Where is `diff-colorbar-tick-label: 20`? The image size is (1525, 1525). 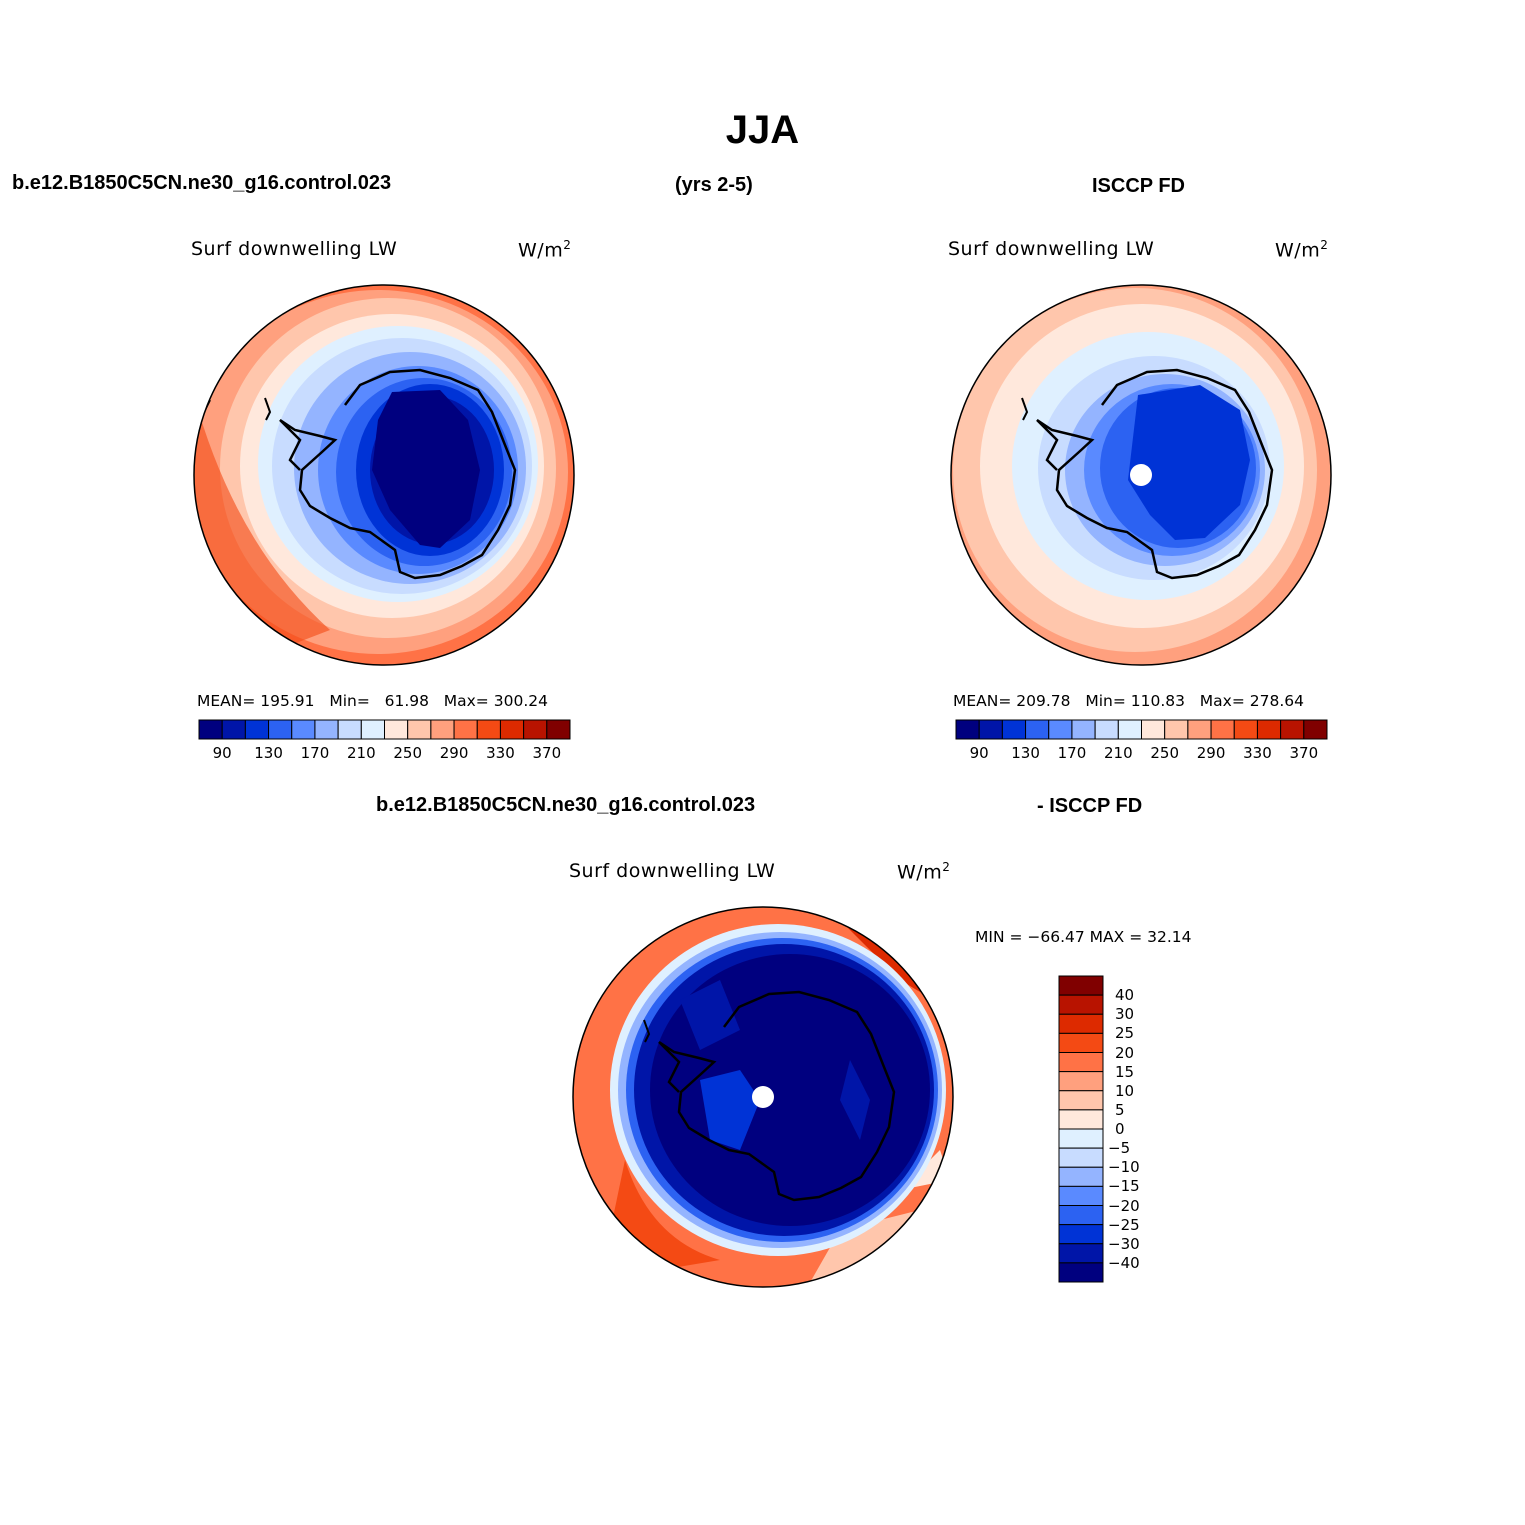 diff-colorbar-tick-label: 20 is located at coordinates (1125, 1052).